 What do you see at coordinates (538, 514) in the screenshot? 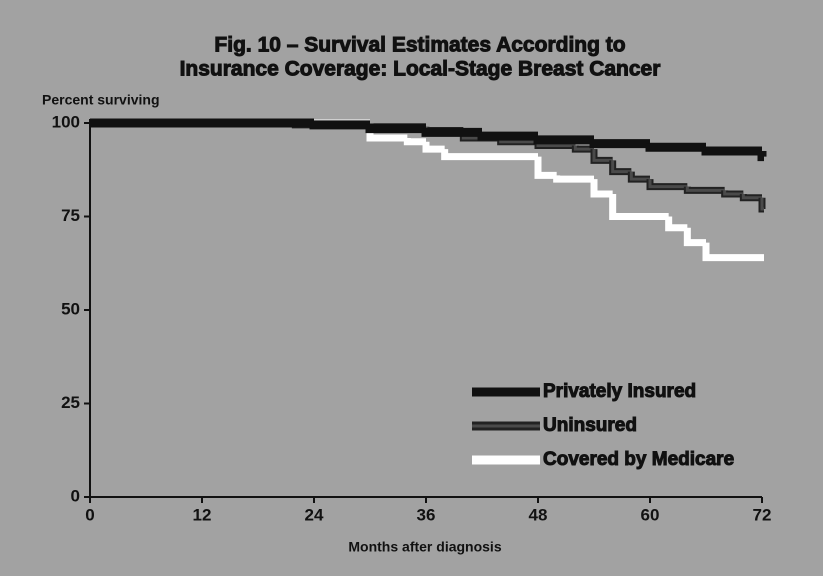
I see `x-tick-label: 48` at bounding box center [538, 514].